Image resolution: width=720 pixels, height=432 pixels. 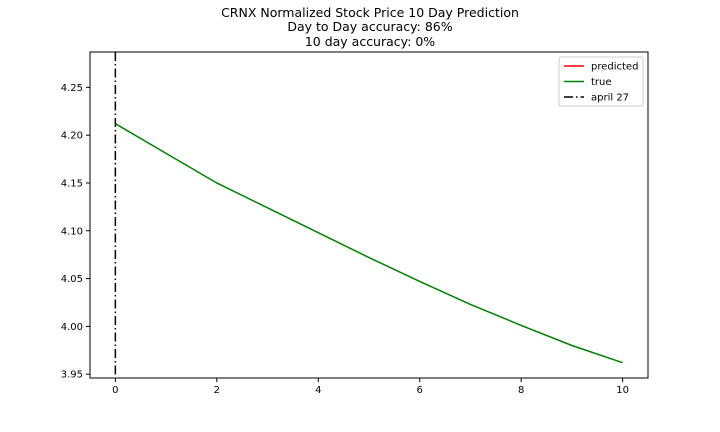 I want to click on x-tick-label: 4, so click(x=318, y=390).